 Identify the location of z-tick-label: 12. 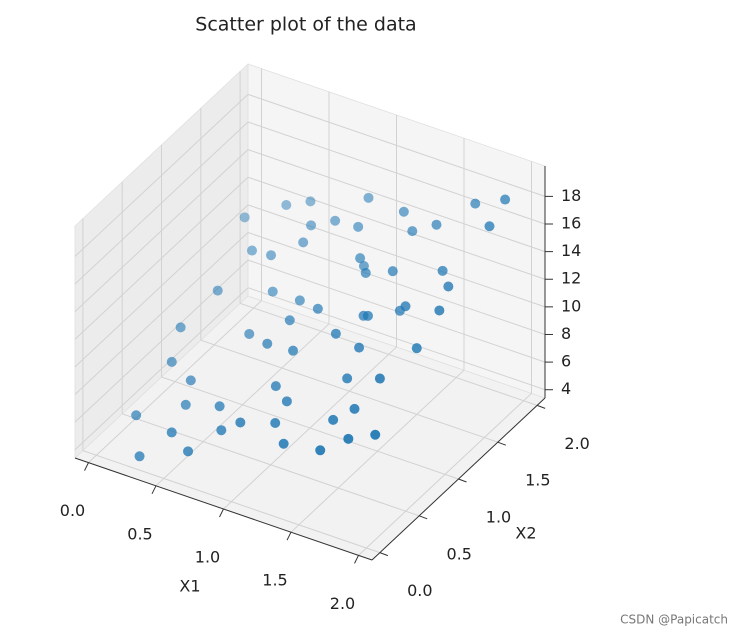
(571, 278).